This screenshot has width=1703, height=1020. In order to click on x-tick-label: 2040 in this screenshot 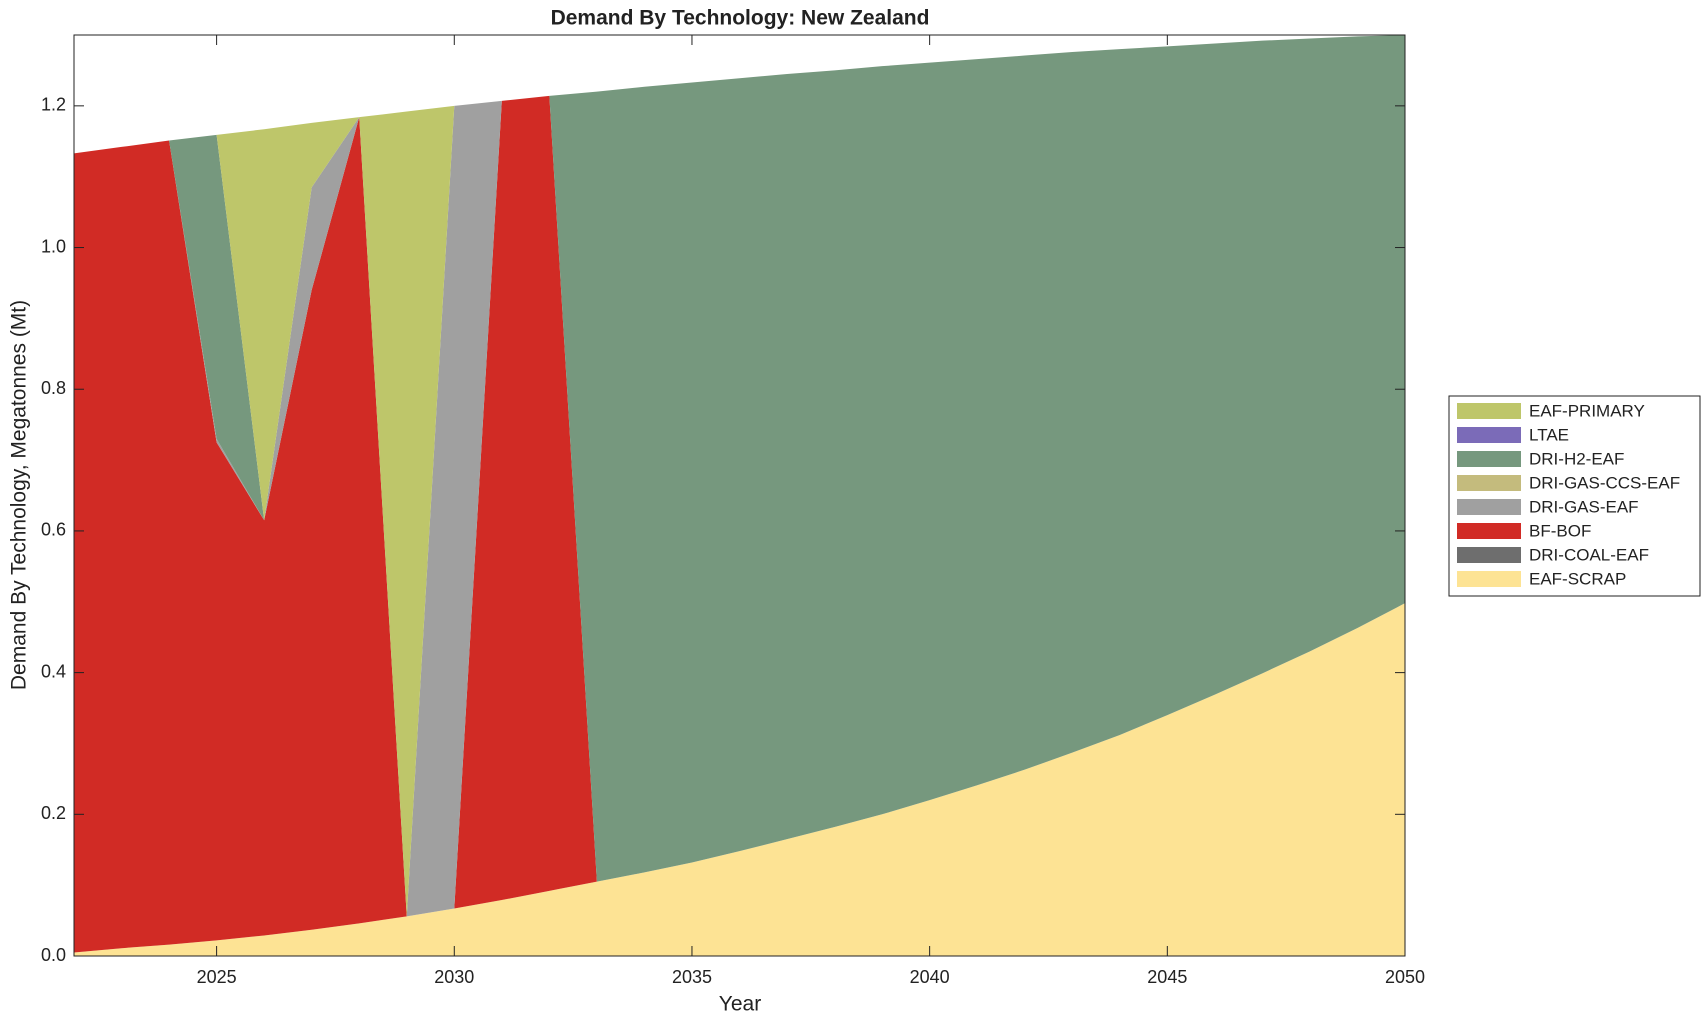, I will do `click(930, 977)`.